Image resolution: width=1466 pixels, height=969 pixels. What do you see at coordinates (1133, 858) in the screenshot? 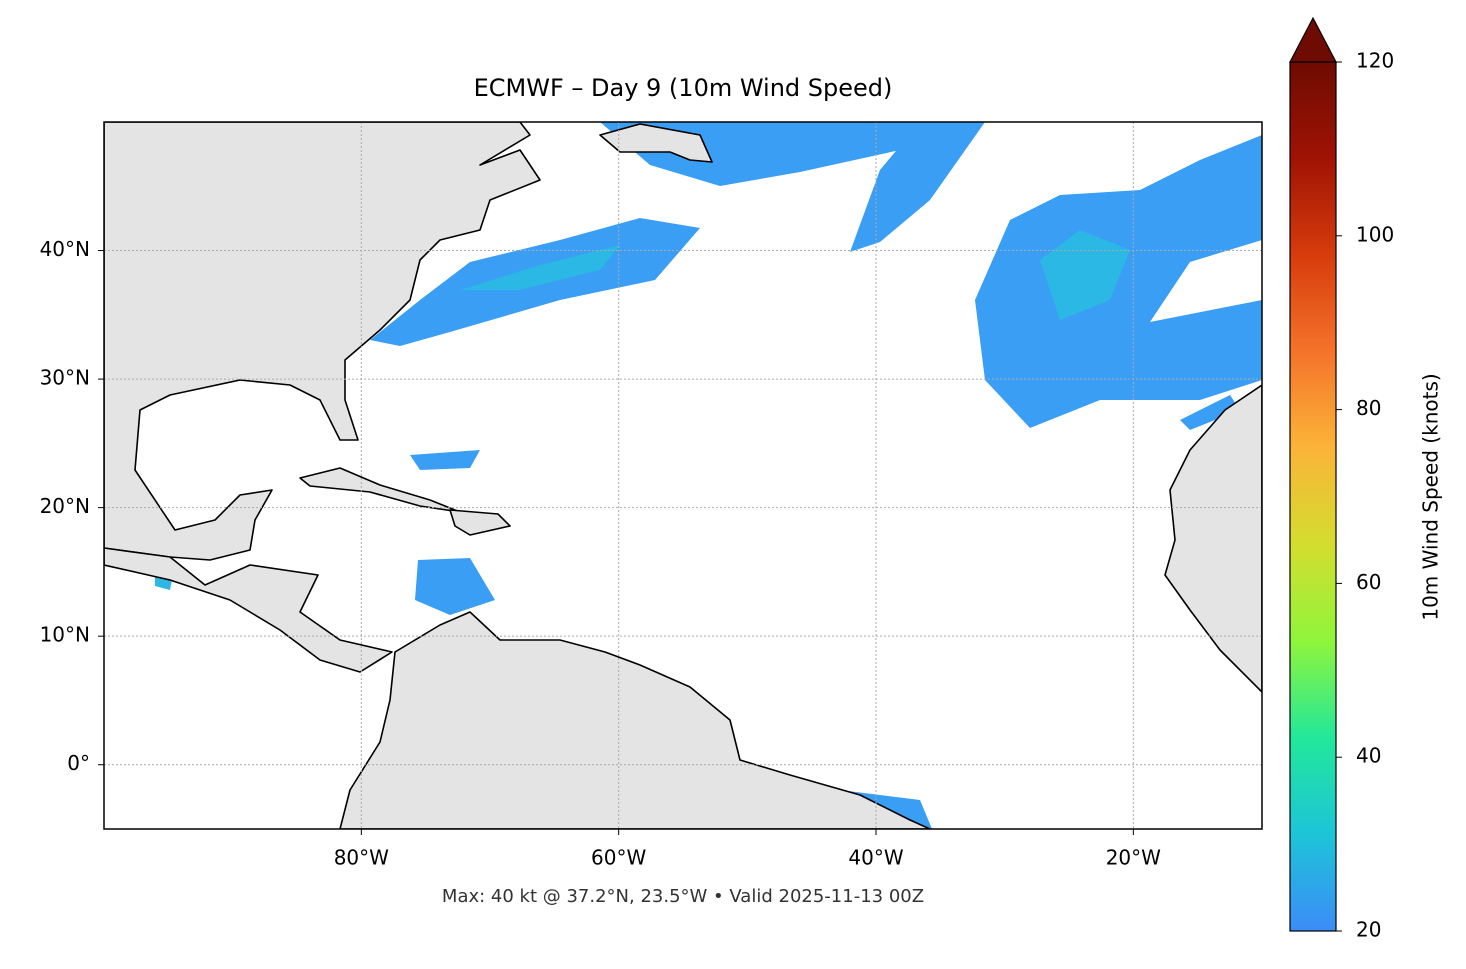
I see `x-tick-label: 20°W` at bounding box center [1133, 858].